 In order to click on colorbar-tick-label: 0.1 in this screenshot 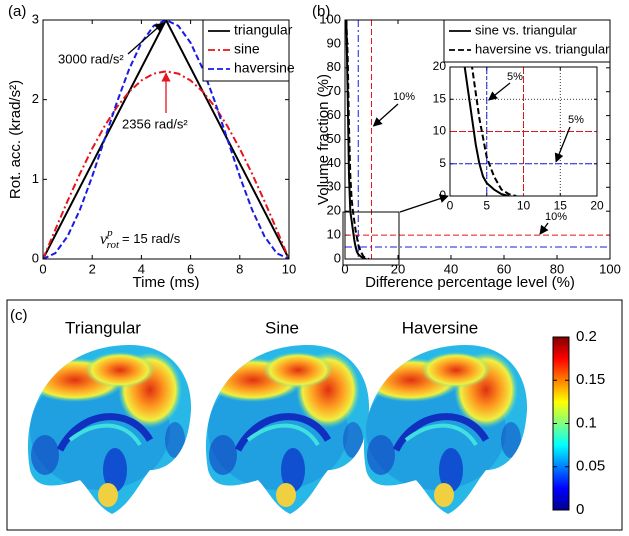, I will do `click(586, 422)`.